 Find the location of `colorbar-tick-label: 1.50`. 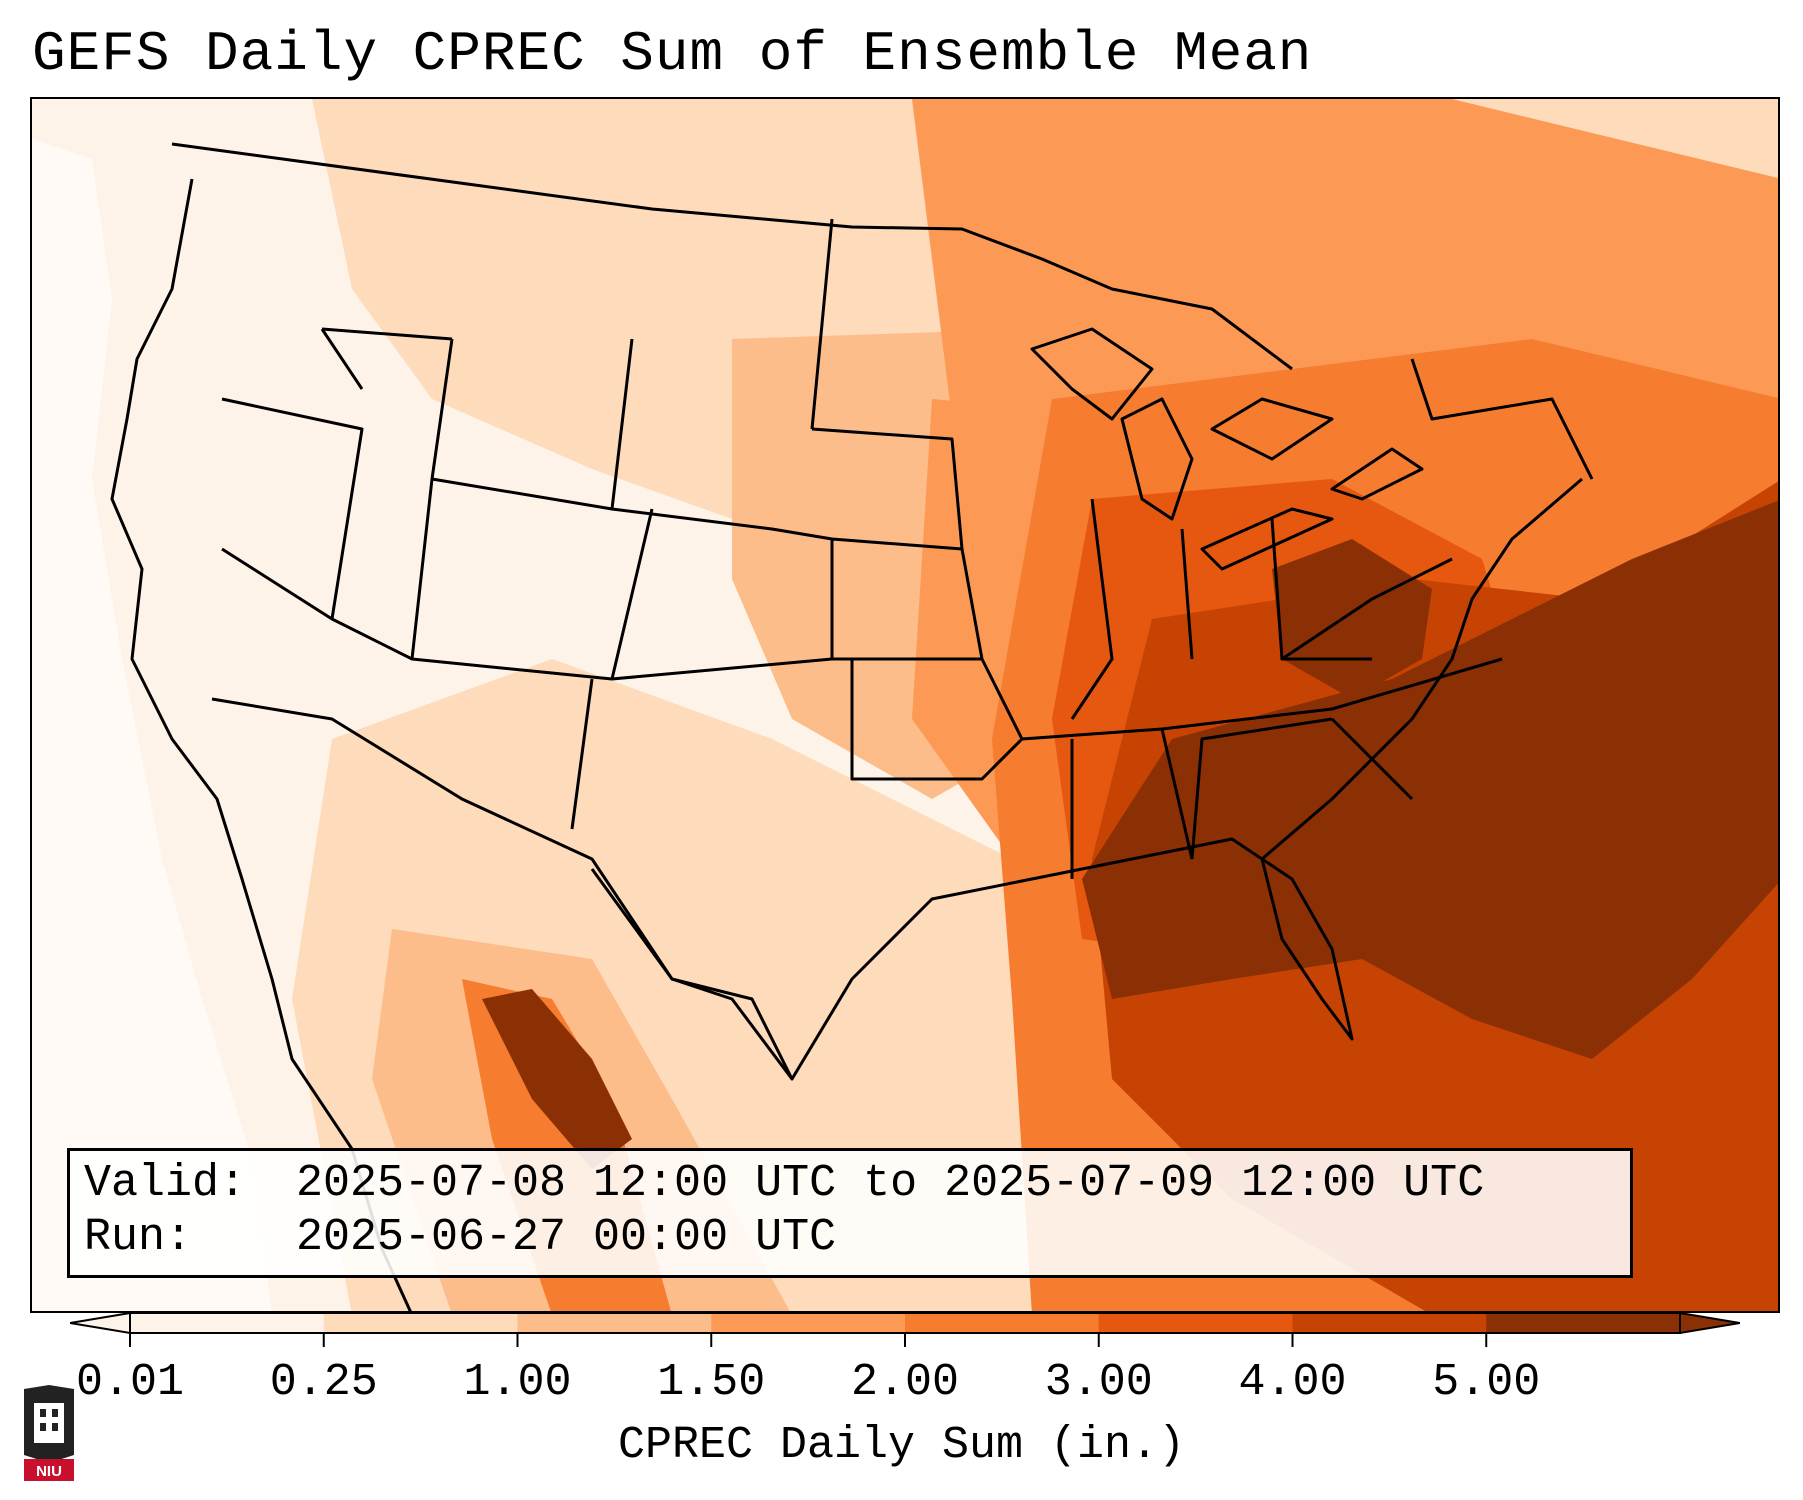

colorbar-tick-label: 1.50 is located at coordinates (711, 1382).